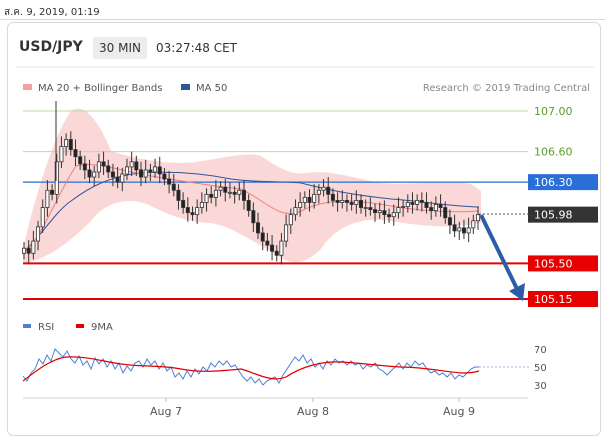  Describe the element at coordinates (100, 88) in the screenshot. I see `legend-bollinger: MA 20 + Bollinger Bands` at that location.